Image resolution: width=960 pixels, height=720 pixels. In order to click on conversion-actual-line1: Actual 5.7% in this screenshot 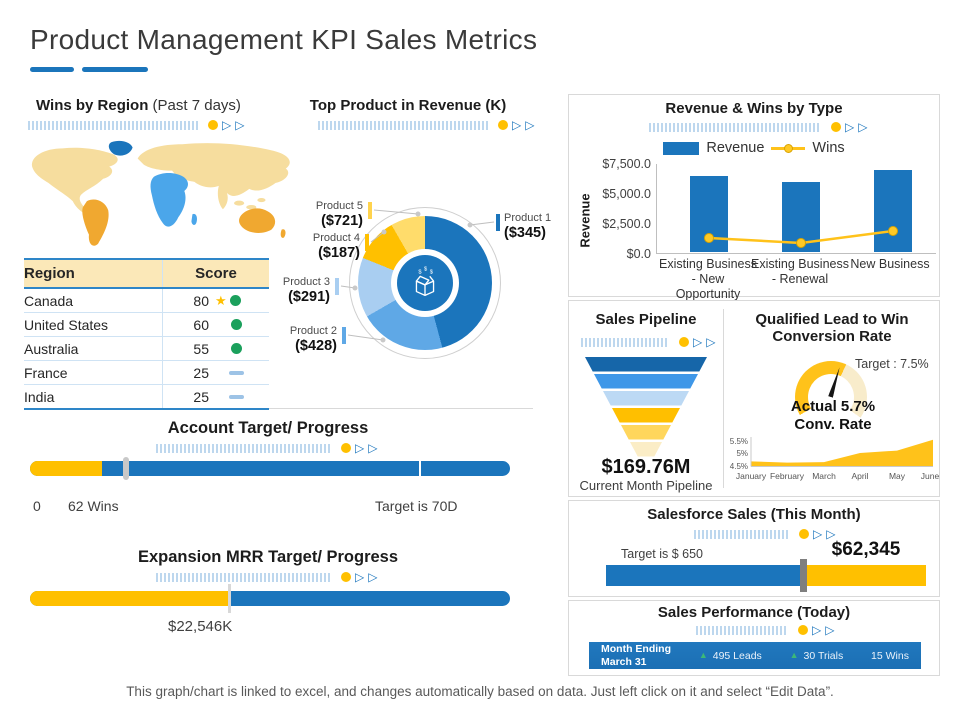, I will do `click(833, 406)`.